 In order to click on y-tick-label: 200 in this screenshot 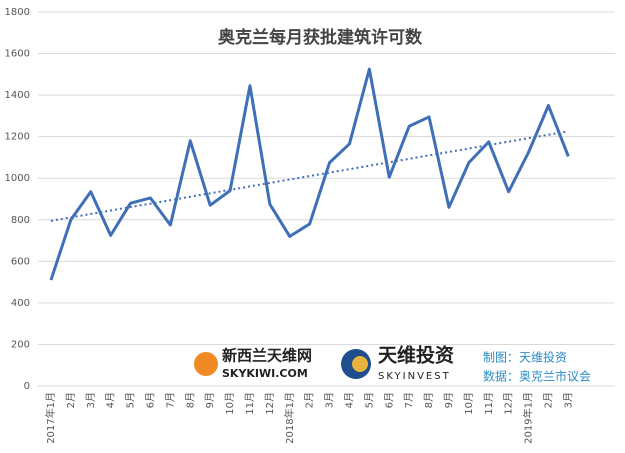, I will do `click(20, 344)`.